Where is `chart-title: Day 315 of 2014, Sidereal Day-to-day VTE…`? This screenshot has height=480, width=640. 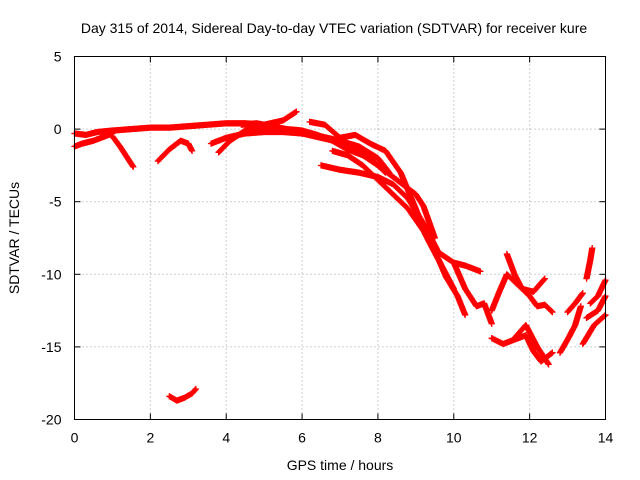 chart-title: Day 315 of 2014, Sidereal Day-to-day VTE… is located at coordinates (334, 28).